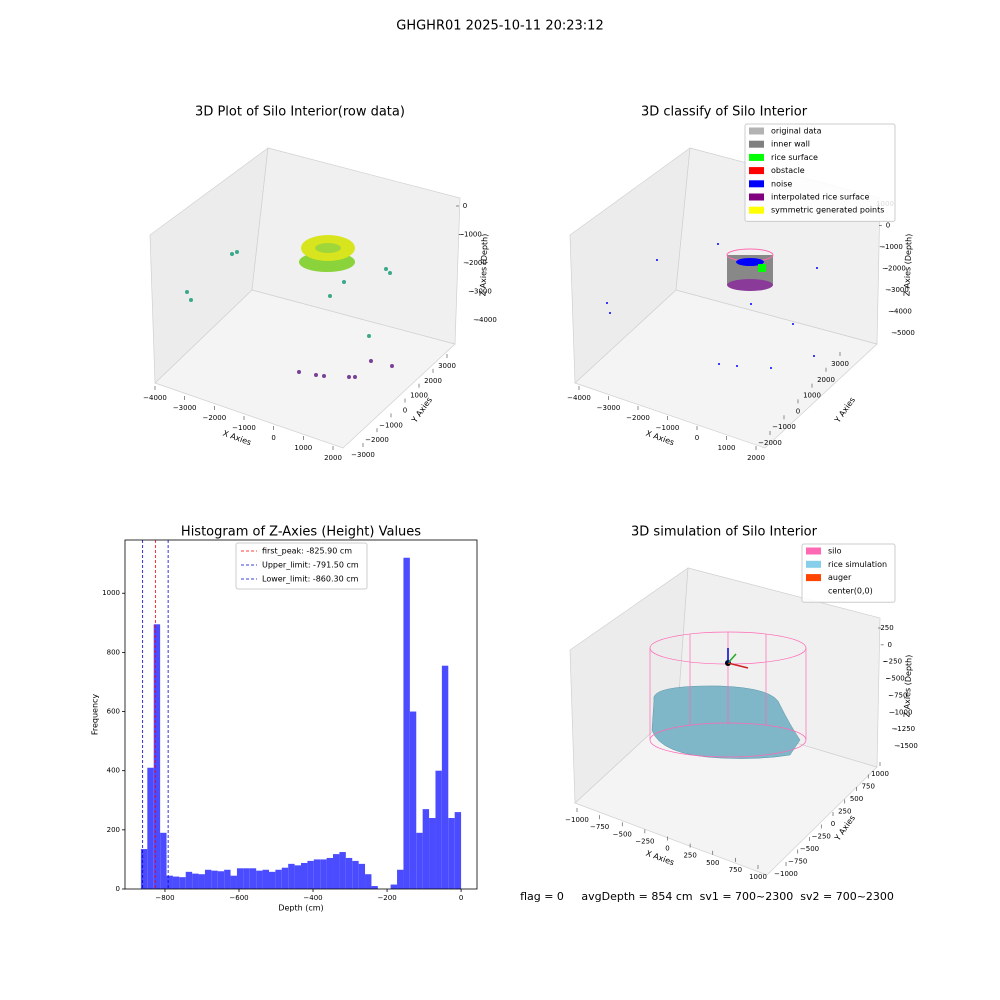 This screenshot has width=1000, height=1000. What do you see at coordinates (113, 830) in the screenshot?
I see `y-tick-label: 200` at bounding box center [113, 830].